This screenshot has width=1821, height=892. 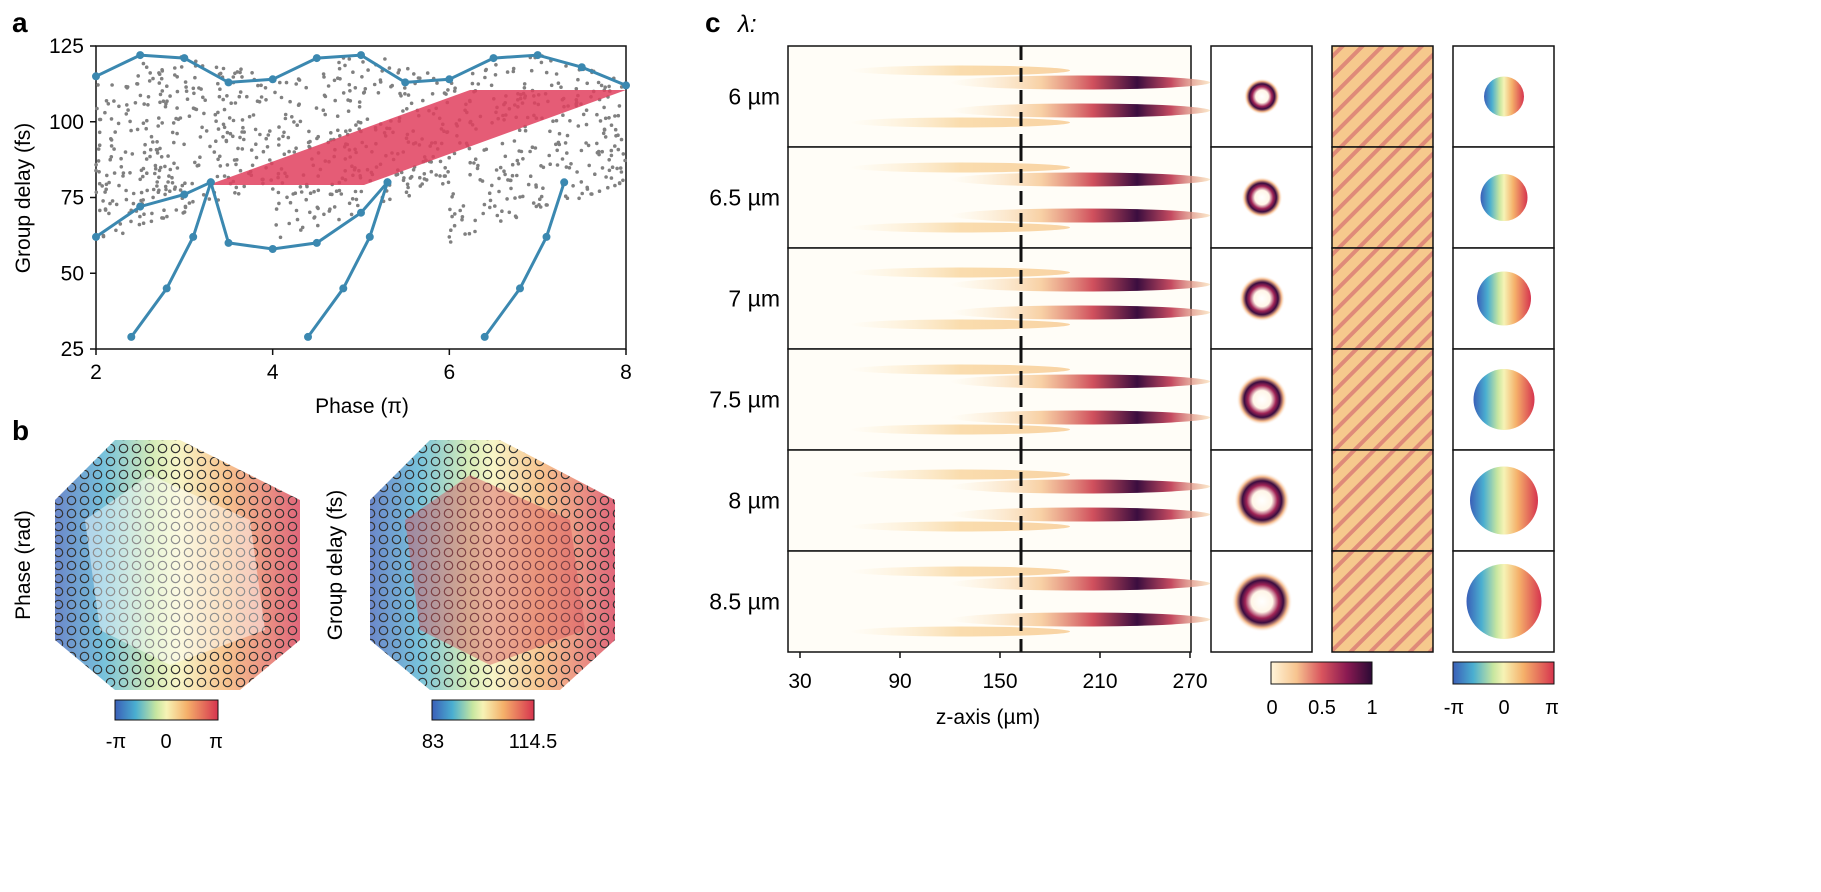 What do you see at coordinates (1382, 500) in the screenshot?
I see `interference-pattern` at bounding box center [1382, 500].